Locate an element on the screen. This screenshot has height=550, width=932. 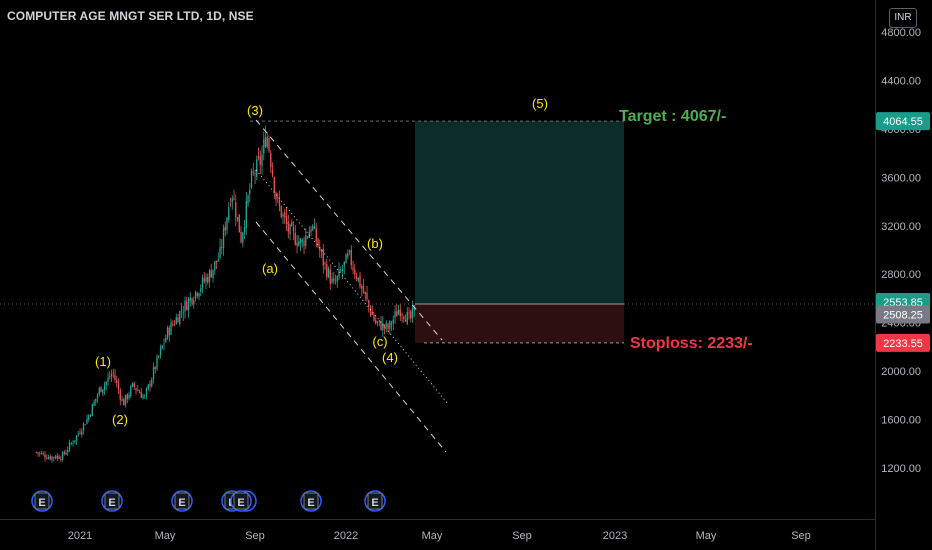
x-tick-label: 2021 is located at coordinates (80, 536).